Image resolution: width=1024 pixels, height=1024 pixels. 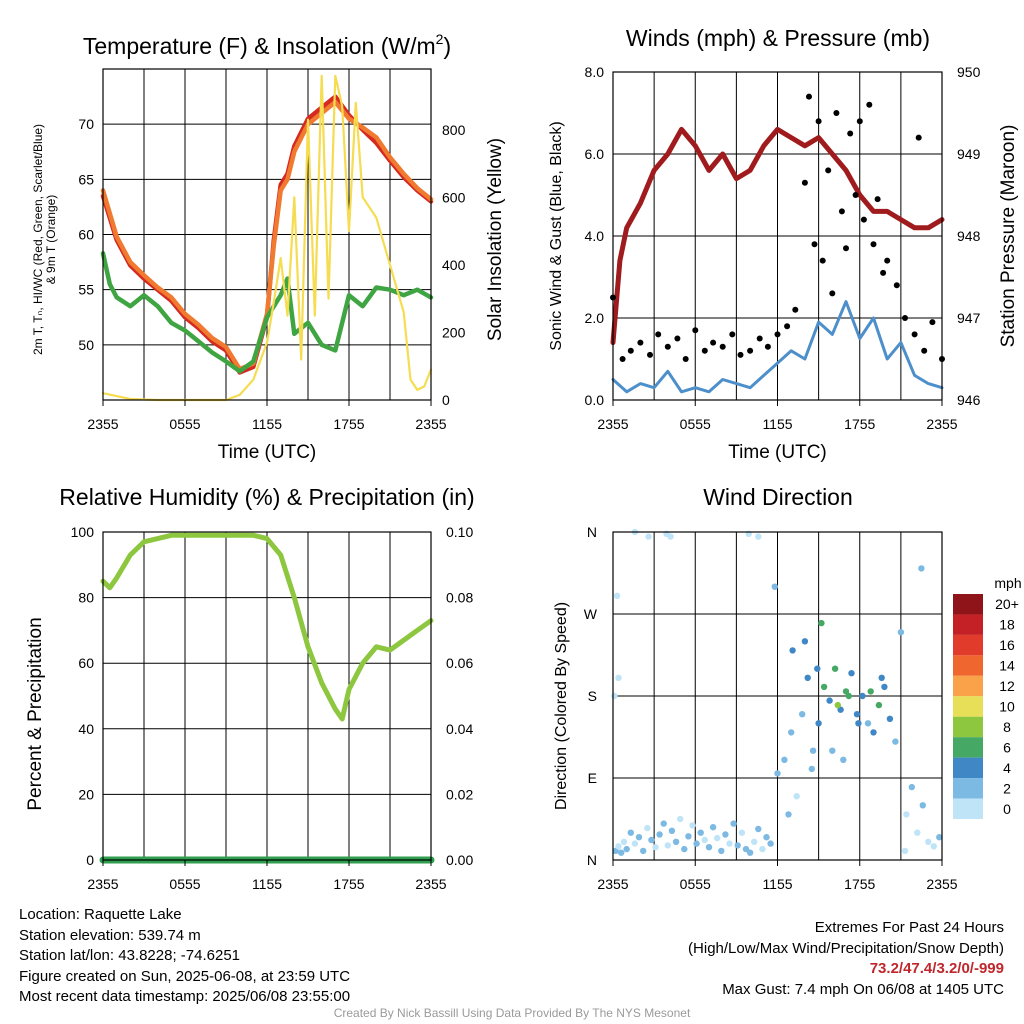 I want to click on y-tick-label: 20, so click(x=86, y=794).